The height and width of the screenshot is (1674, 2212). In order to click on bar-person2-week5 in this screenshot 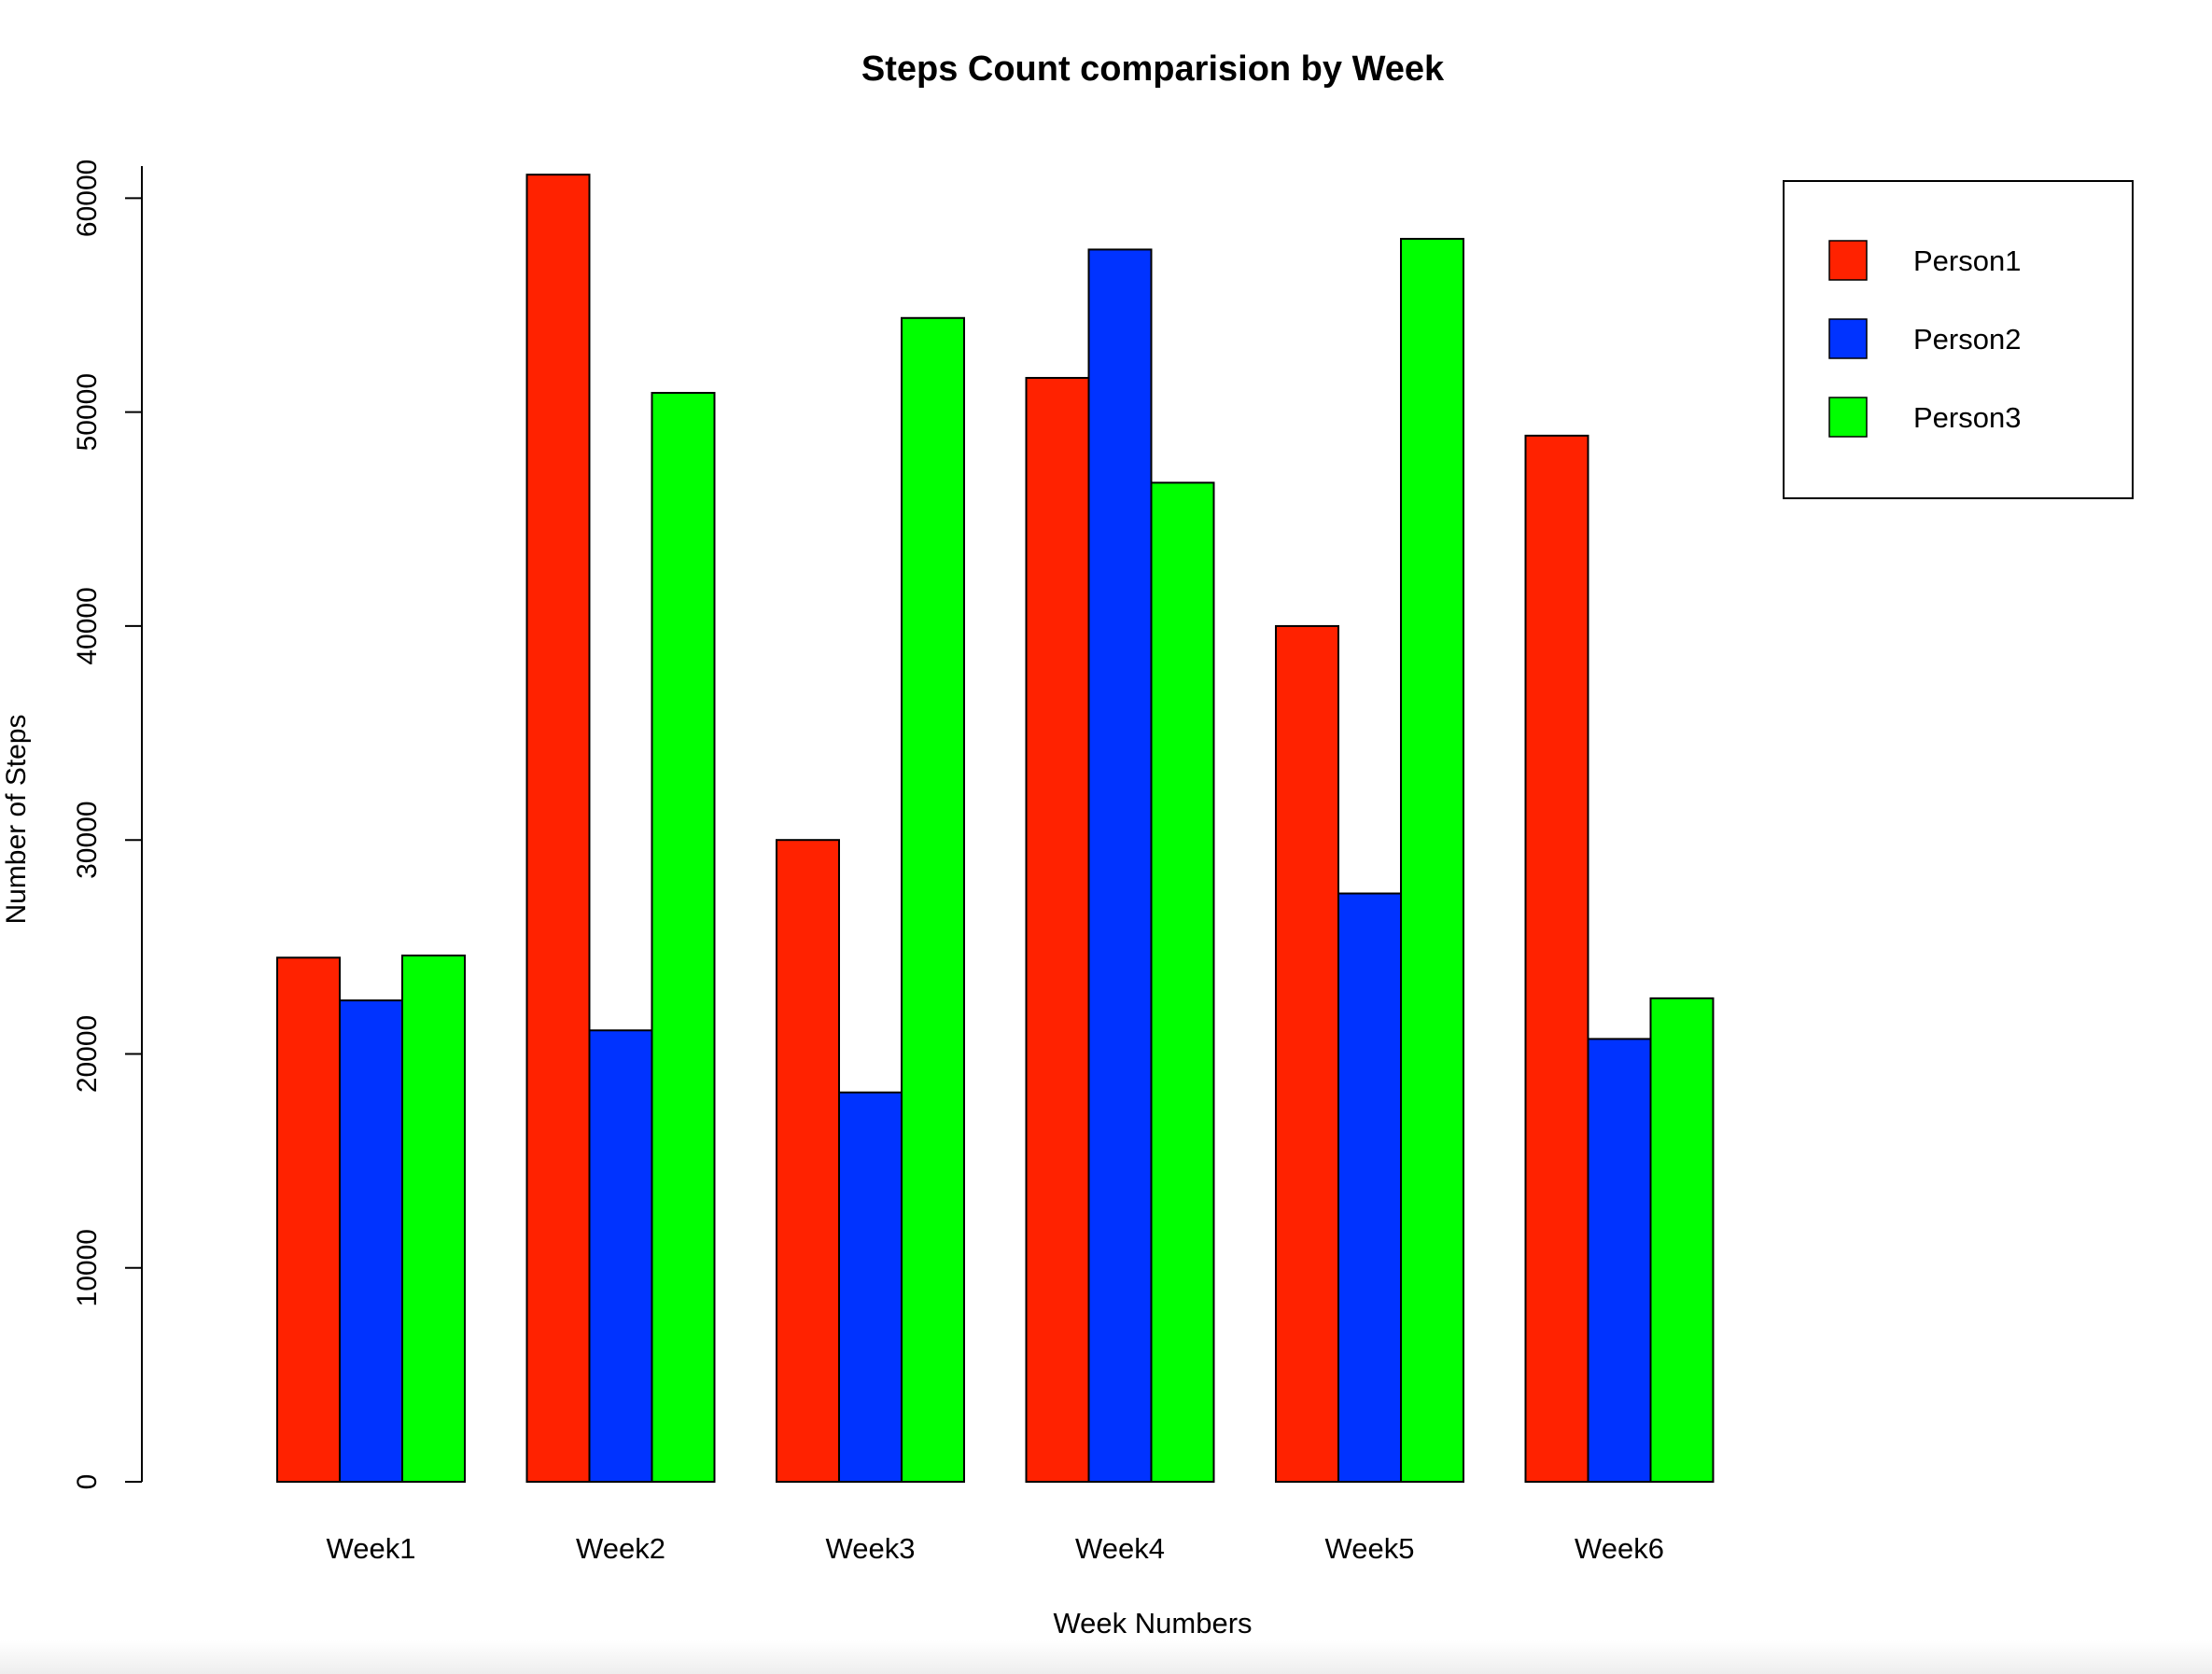, I will do `click(1369, 1187)`.